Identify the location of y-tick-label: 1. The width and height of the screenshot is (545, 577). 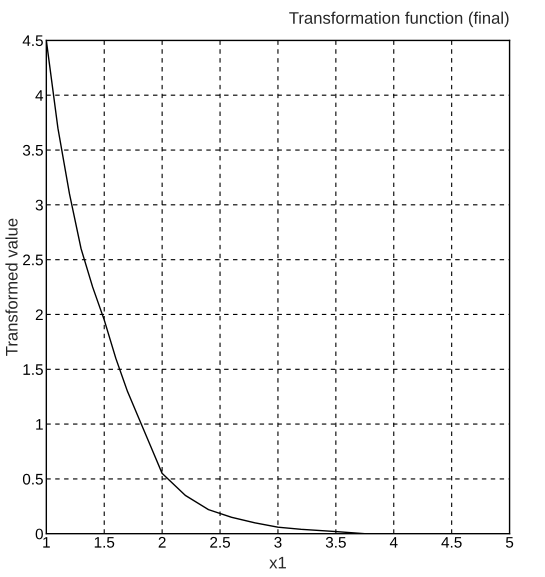
(39, 424).